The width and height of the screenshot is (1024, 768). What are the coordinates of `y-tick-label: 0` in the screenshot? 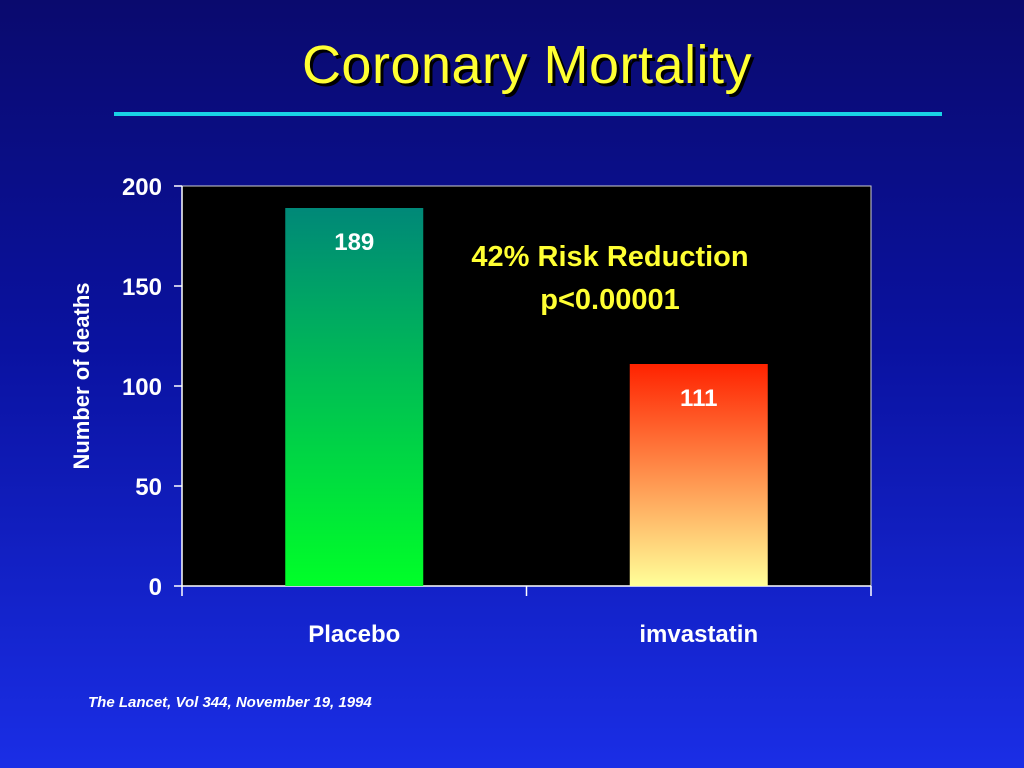 It's located at (155, 587).